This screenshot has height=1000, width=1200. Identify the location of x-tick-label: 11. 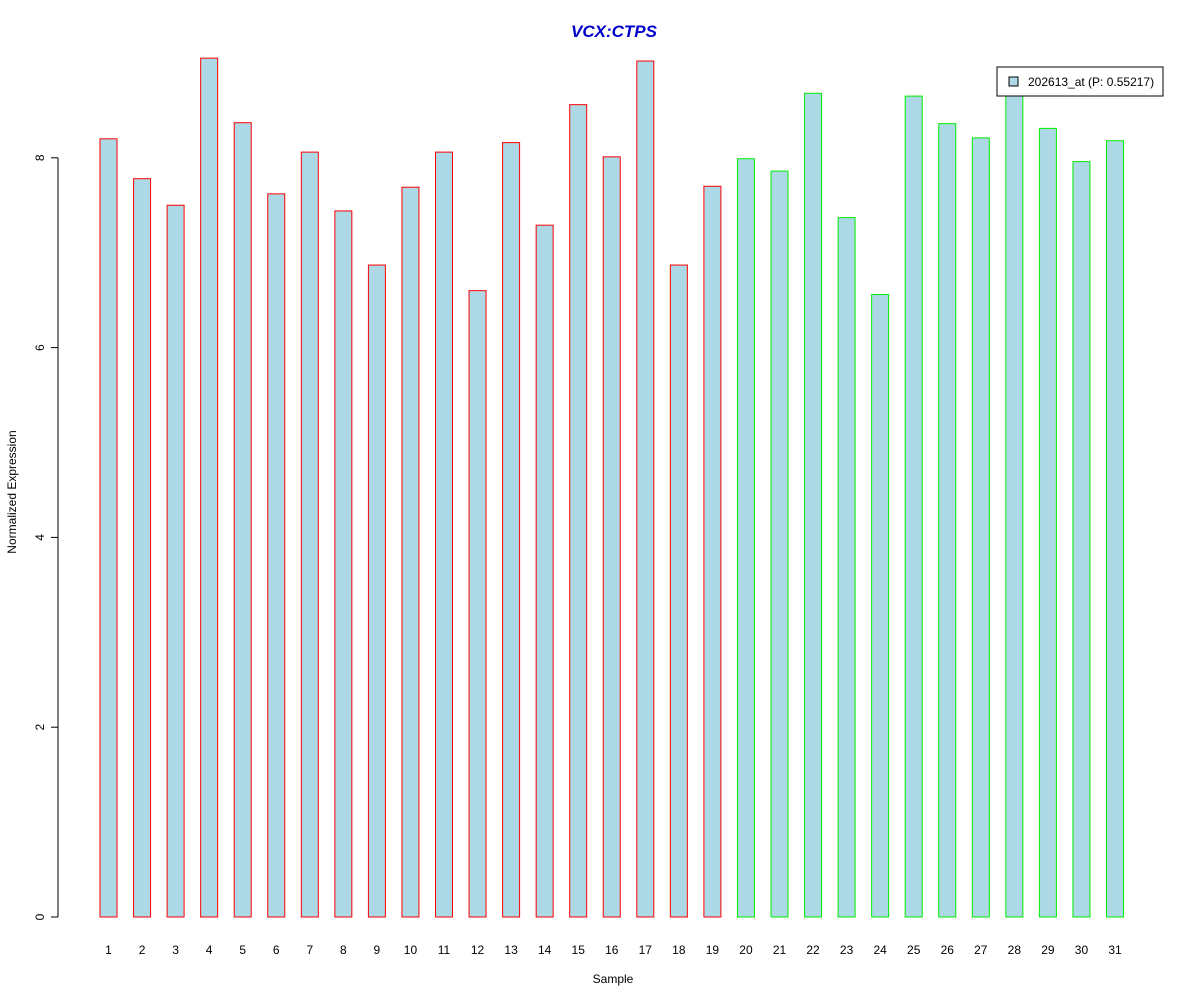
(444, 950).